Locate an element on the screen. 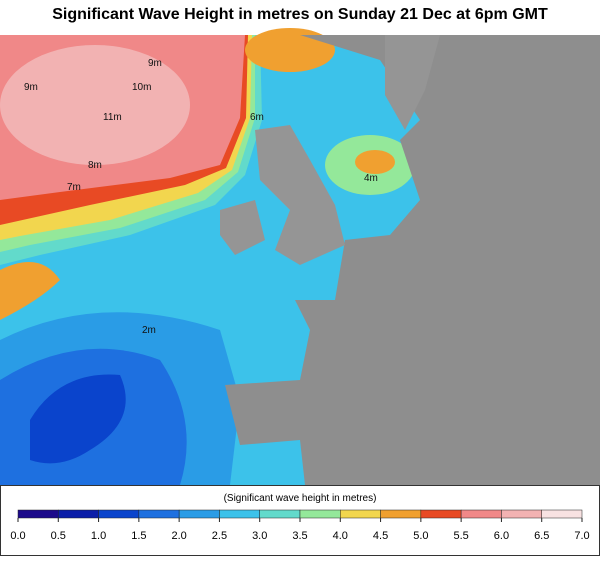 The width and height of the screenshot is (601, 562). colorbar-tick-label: 5.0 is located at coordinates (420, 536).